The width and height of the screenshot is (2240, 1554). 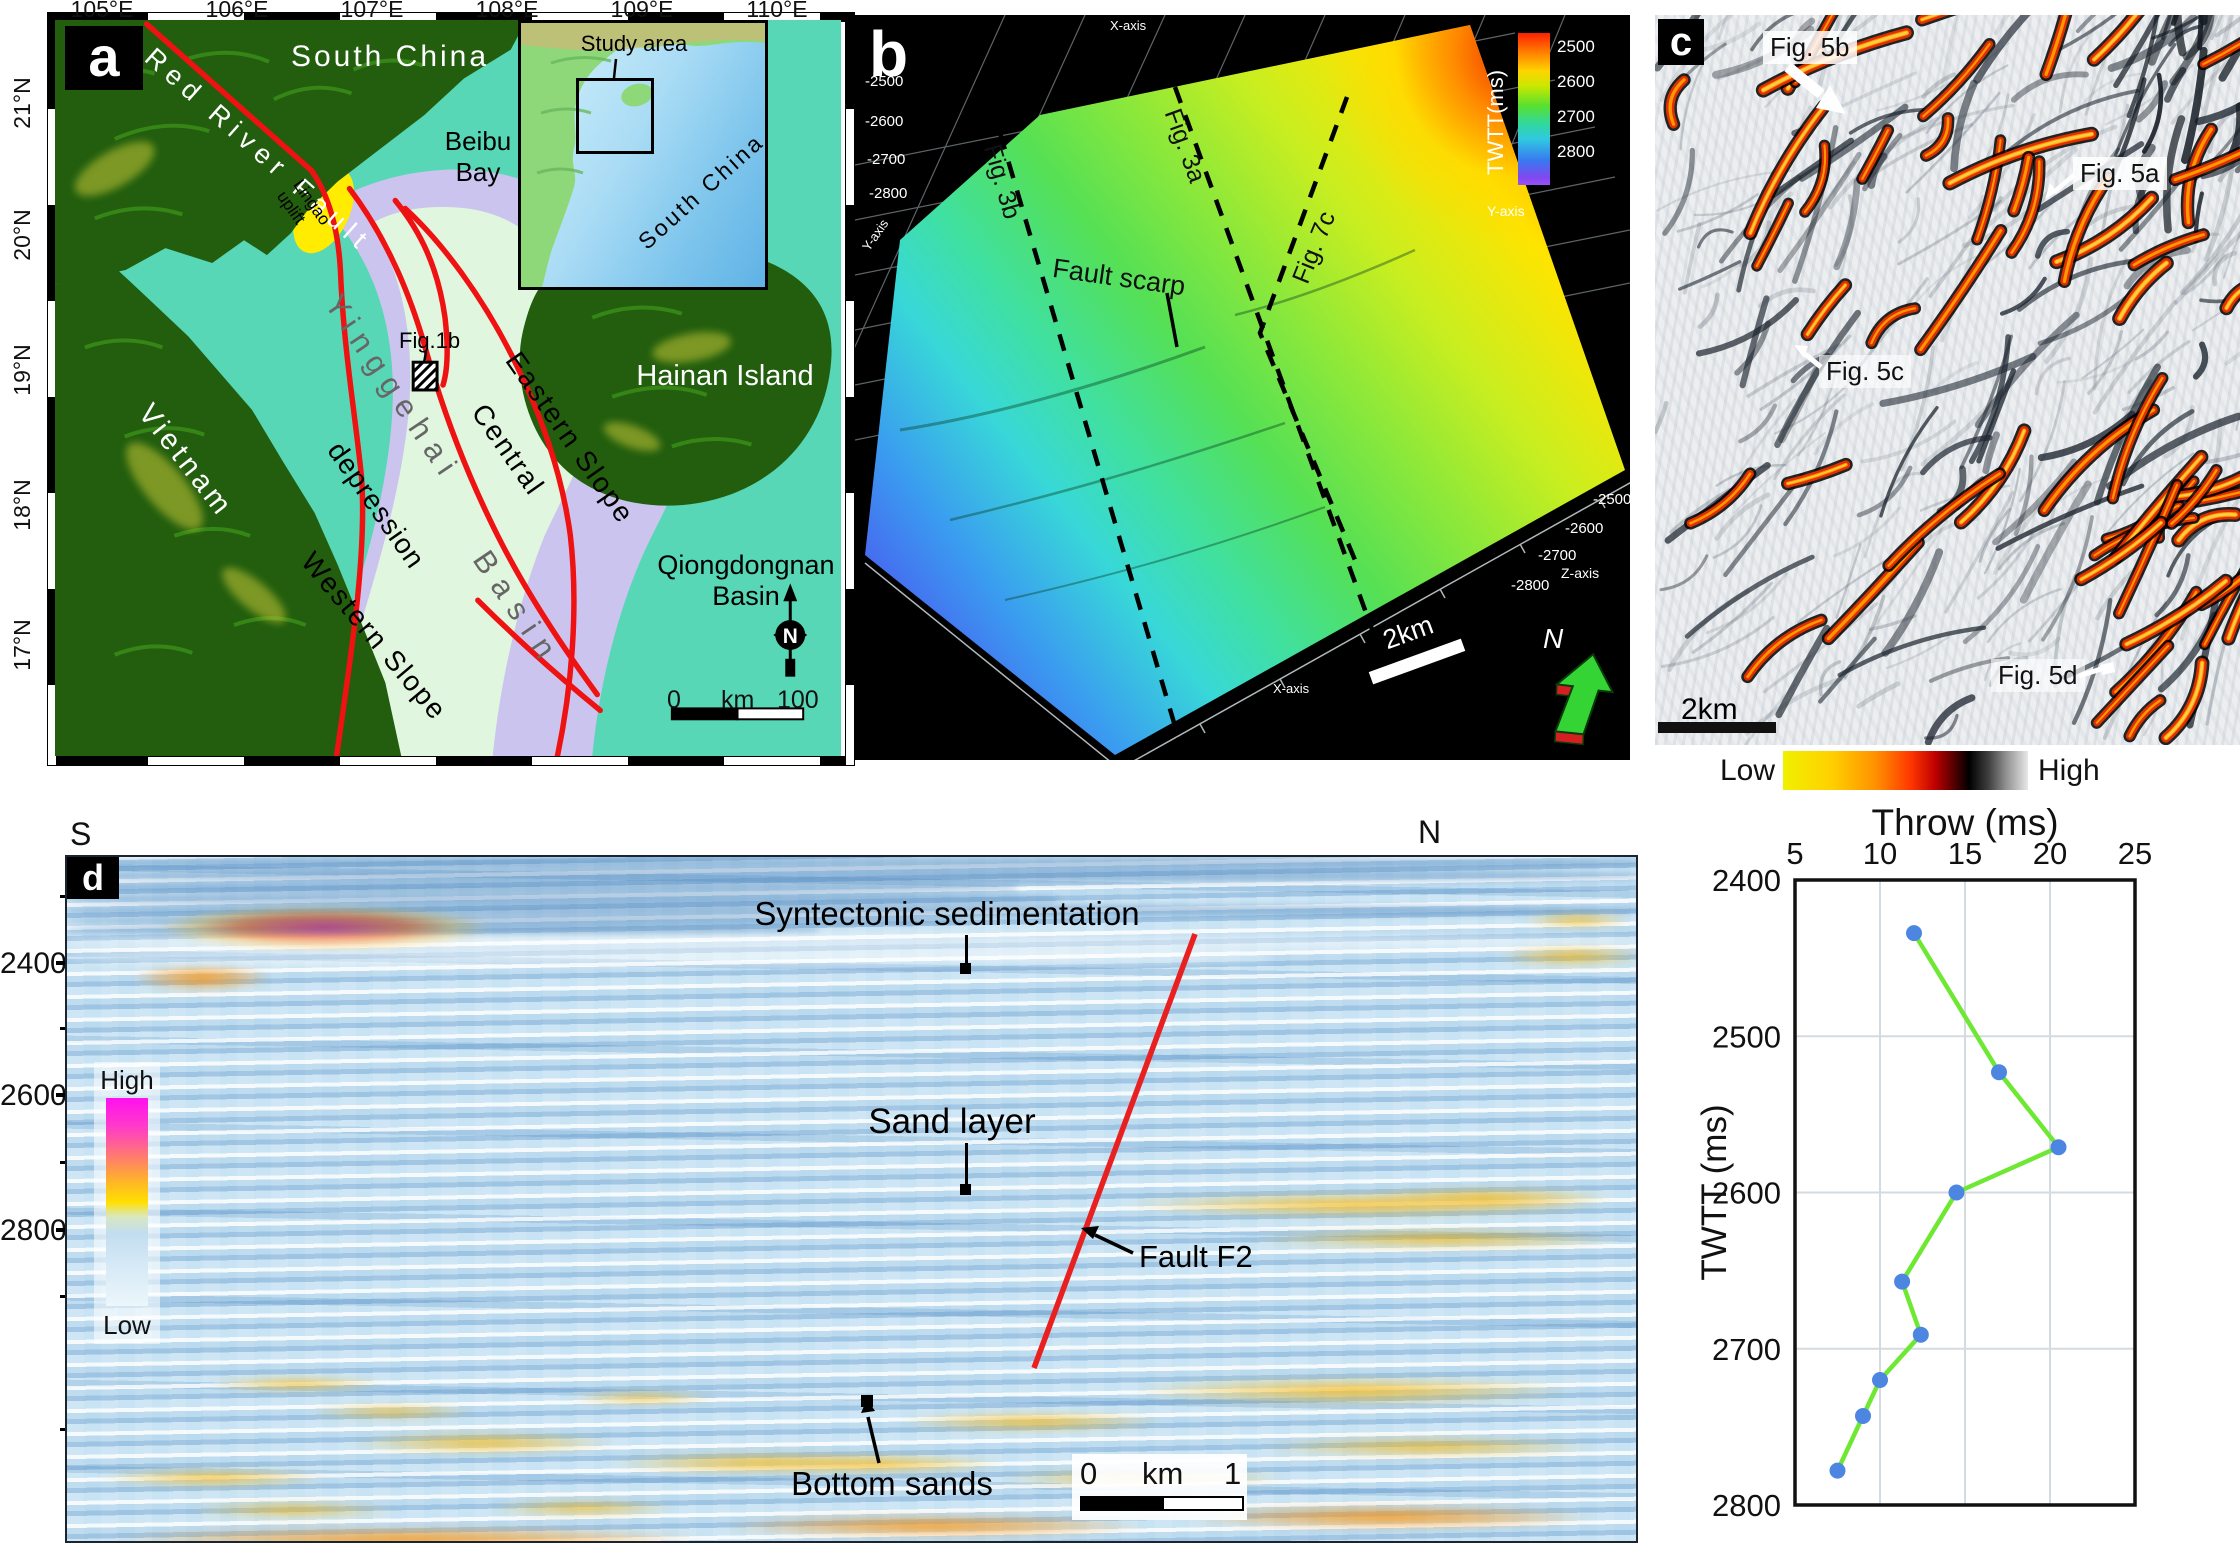 I want to click on scalebar-a-bar, so click(x=737, y=714).